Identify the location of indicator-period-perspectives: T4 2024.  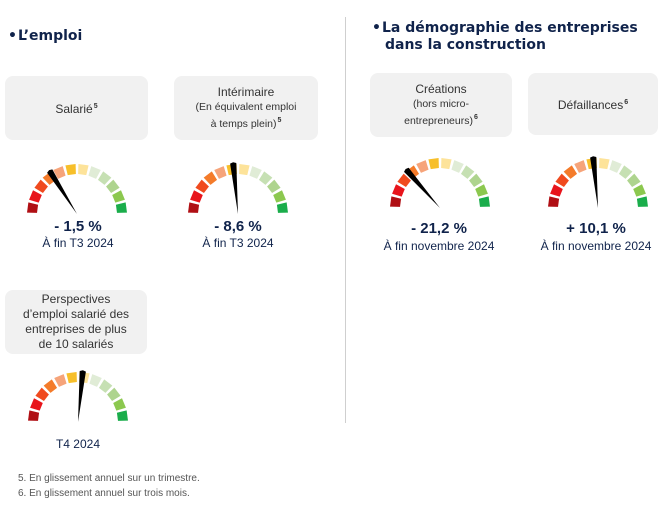
(78, 444).